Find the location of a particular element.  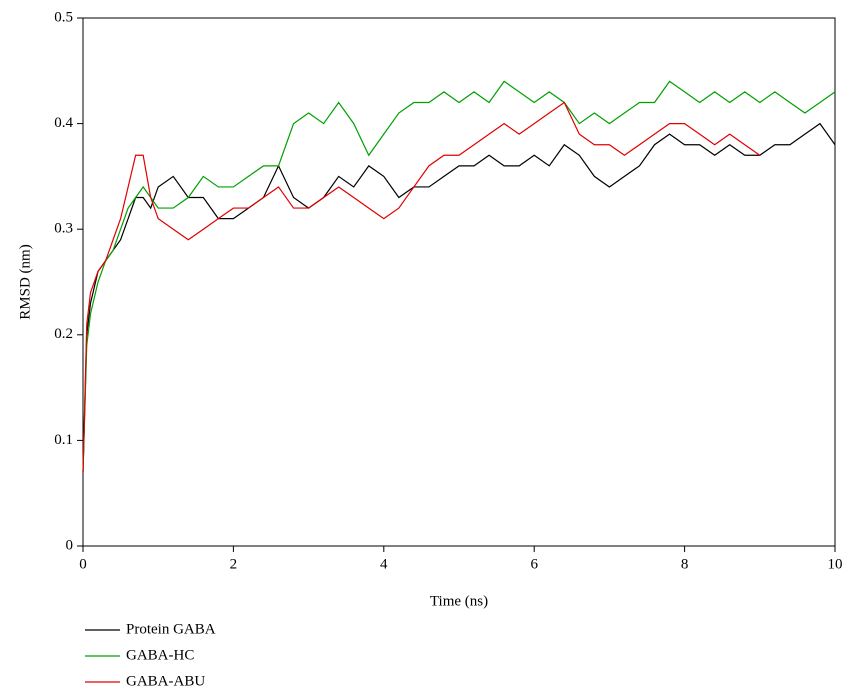

y-tick-label: 0.1 is located at coordinates (63, 440).